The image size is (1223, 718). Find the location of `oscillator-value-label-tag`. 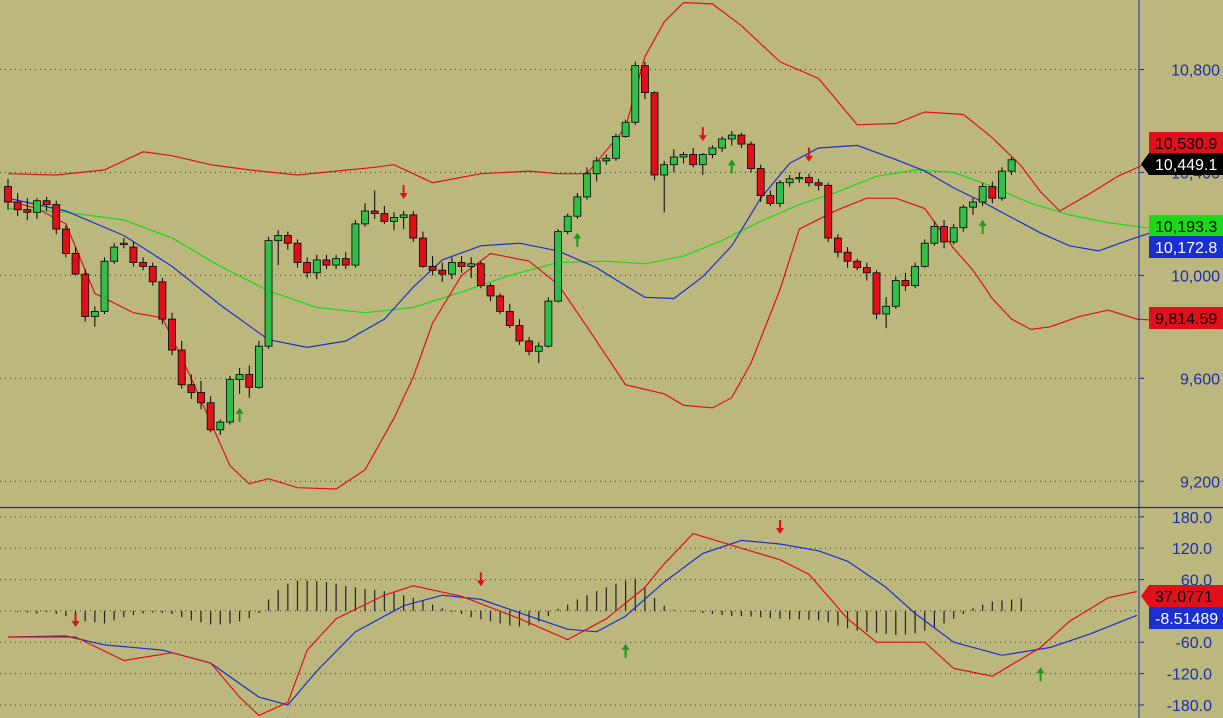

oscillator-value-label-tag is located at coordinates (1182, 596).